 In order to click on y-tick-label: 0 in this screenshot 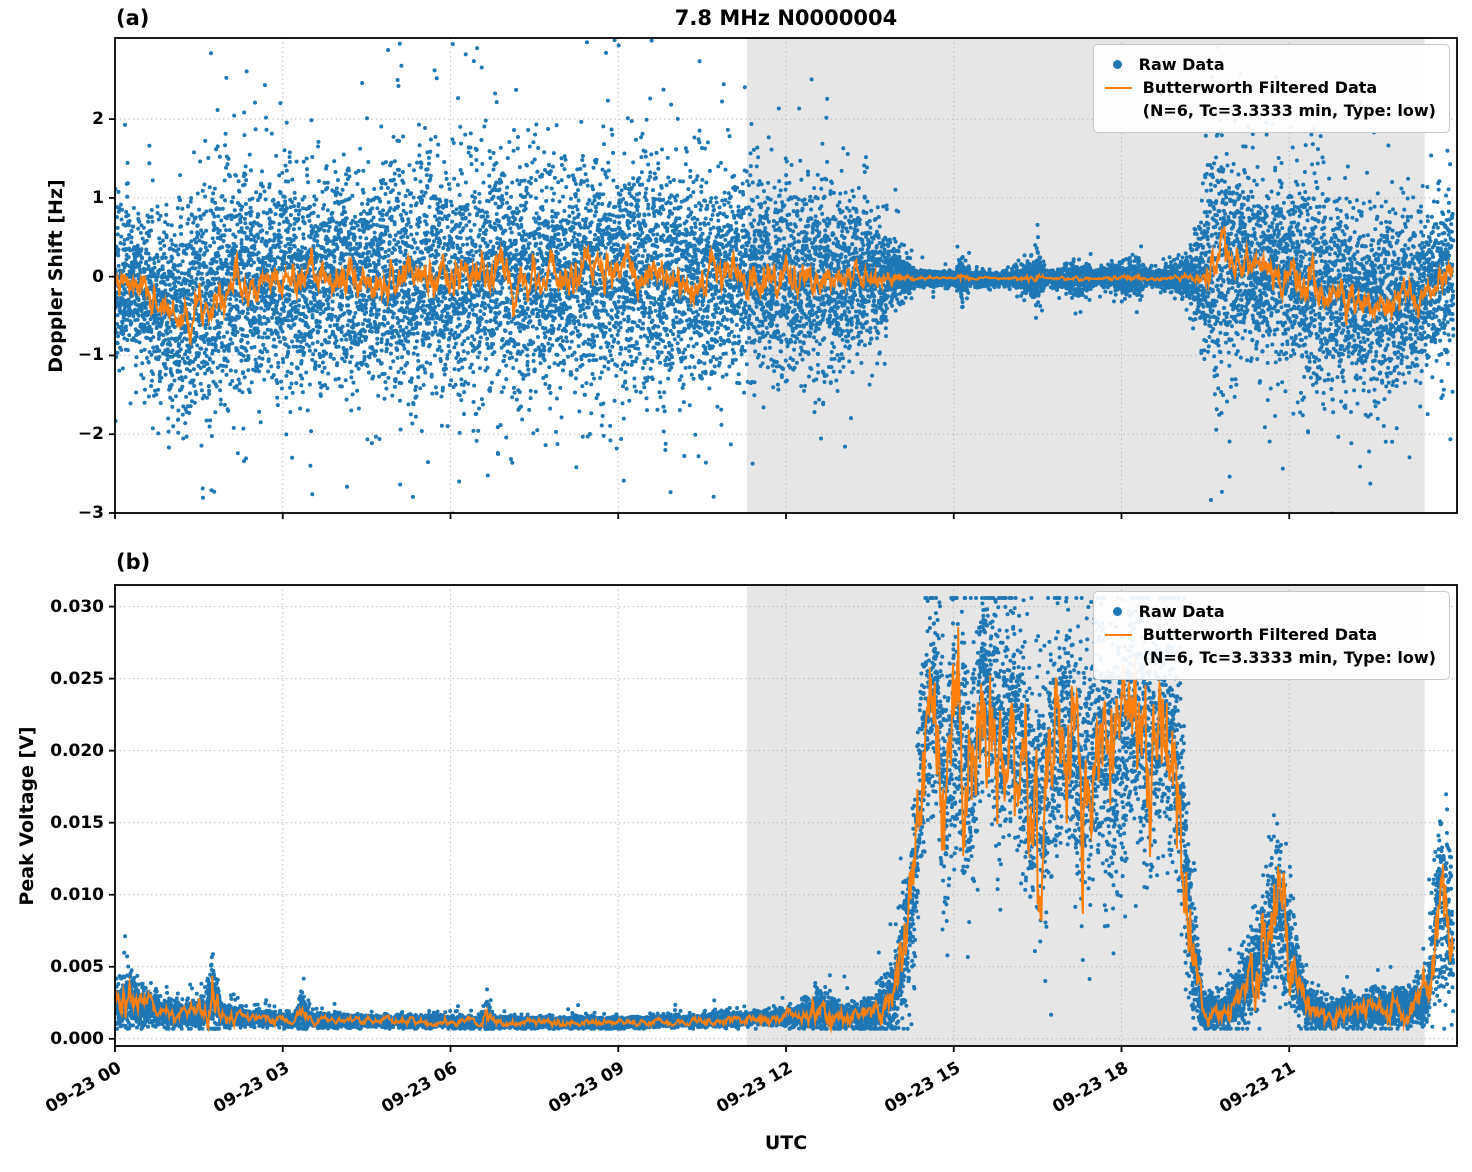, I will do `click(98, 276)`.